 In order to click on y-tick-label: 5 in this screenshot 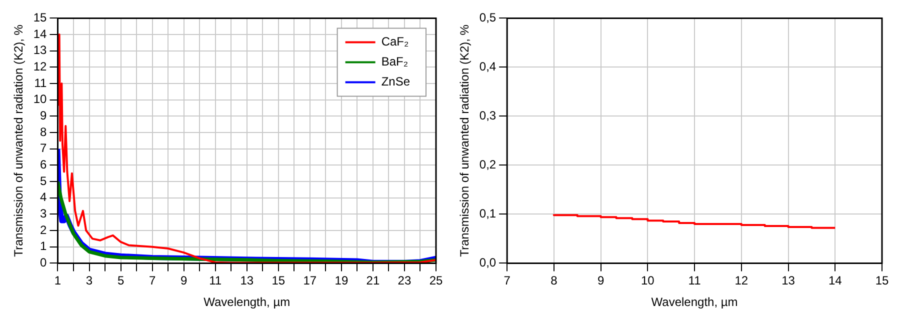, I will do `click(44, 181)`.